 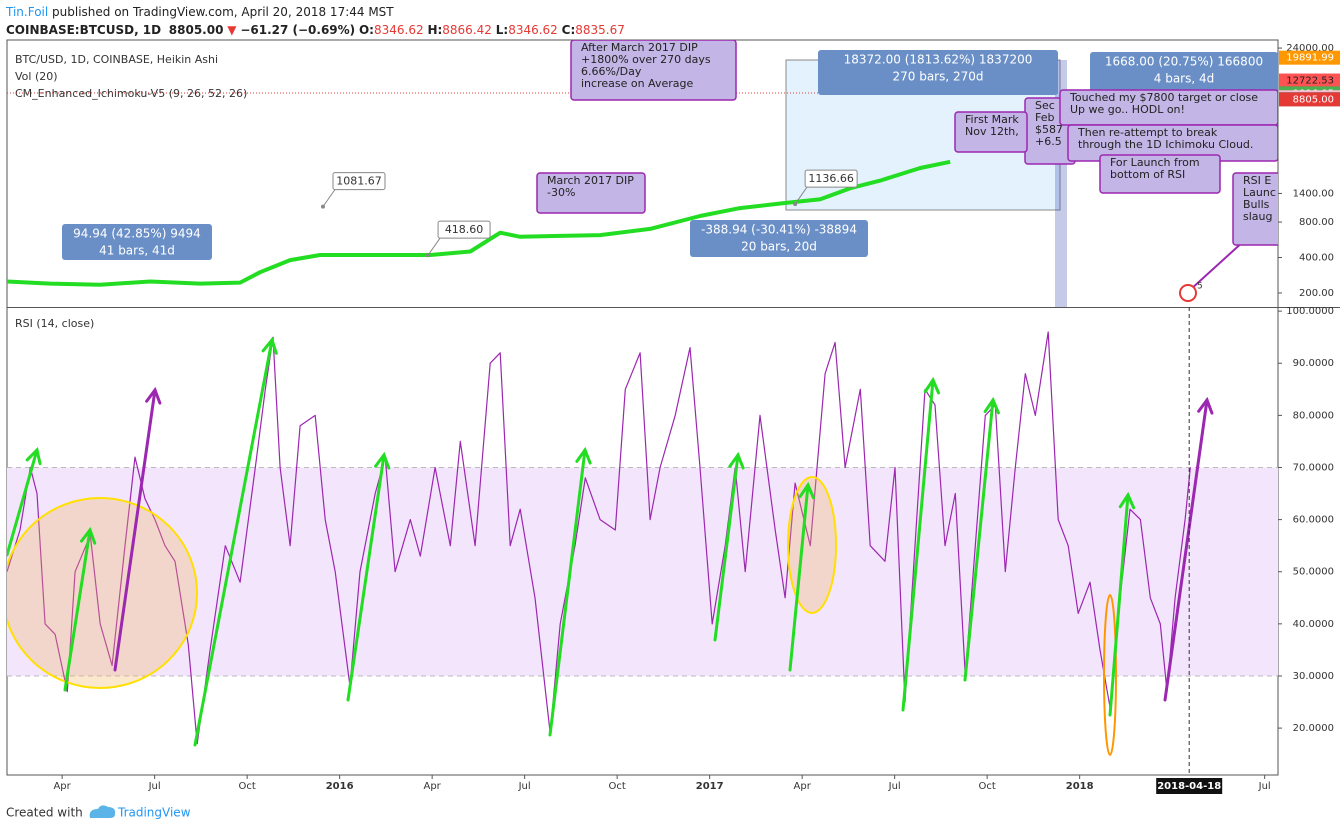 What do you see at coordinates (1259, 192) in the screenshot?
I see `callout-text: Launc` at bounding box center [1259, 192].